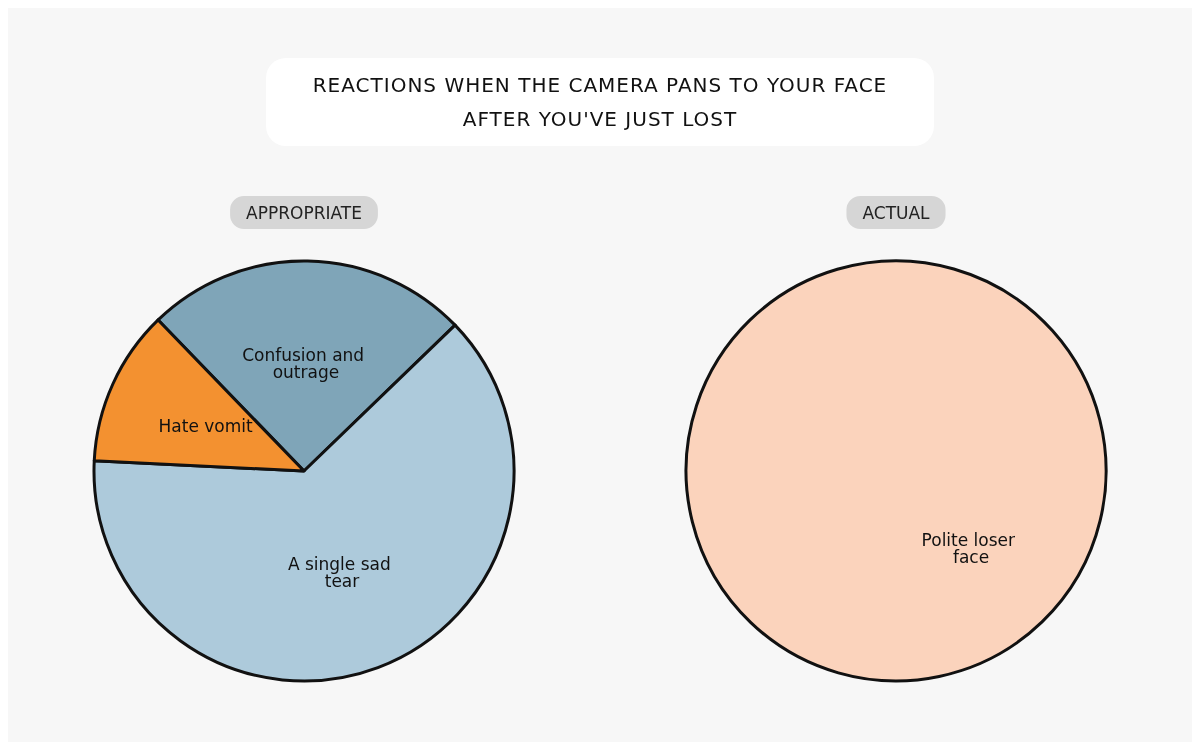  What do you see at coordinates (600, 102) in the screenshot?
I see `text: REACTIONS WHEN THE CAMERA PANS TO YOUR FACE AFTER YOU'VE JUST LOST` at bounding box center [600, 102].